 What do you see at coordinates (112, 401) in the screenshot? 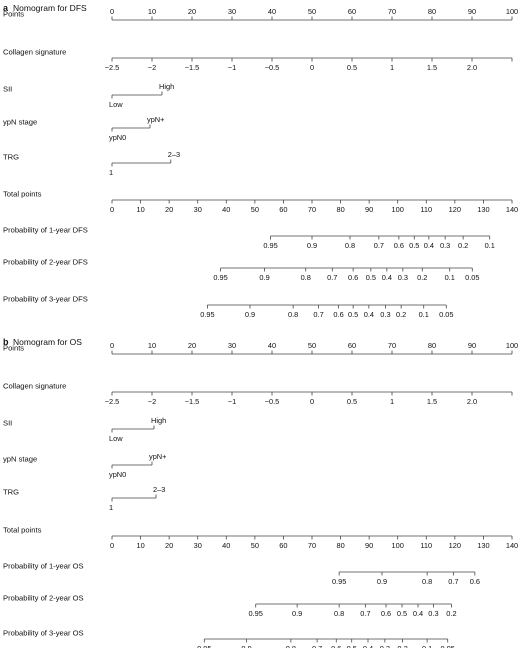
I see `tick-label: −2.5` at bounding box center [112, 401].